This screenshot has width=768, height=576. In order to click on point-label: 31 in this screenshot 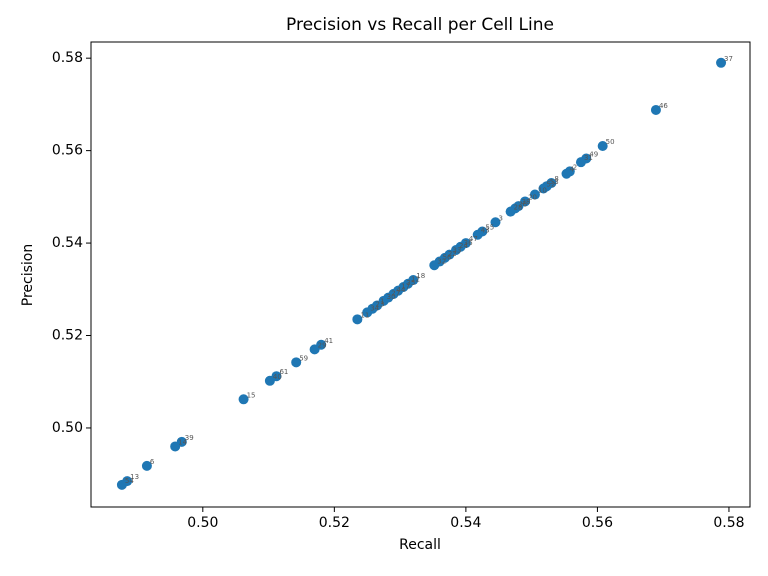, I will do `click(588, 158)`.